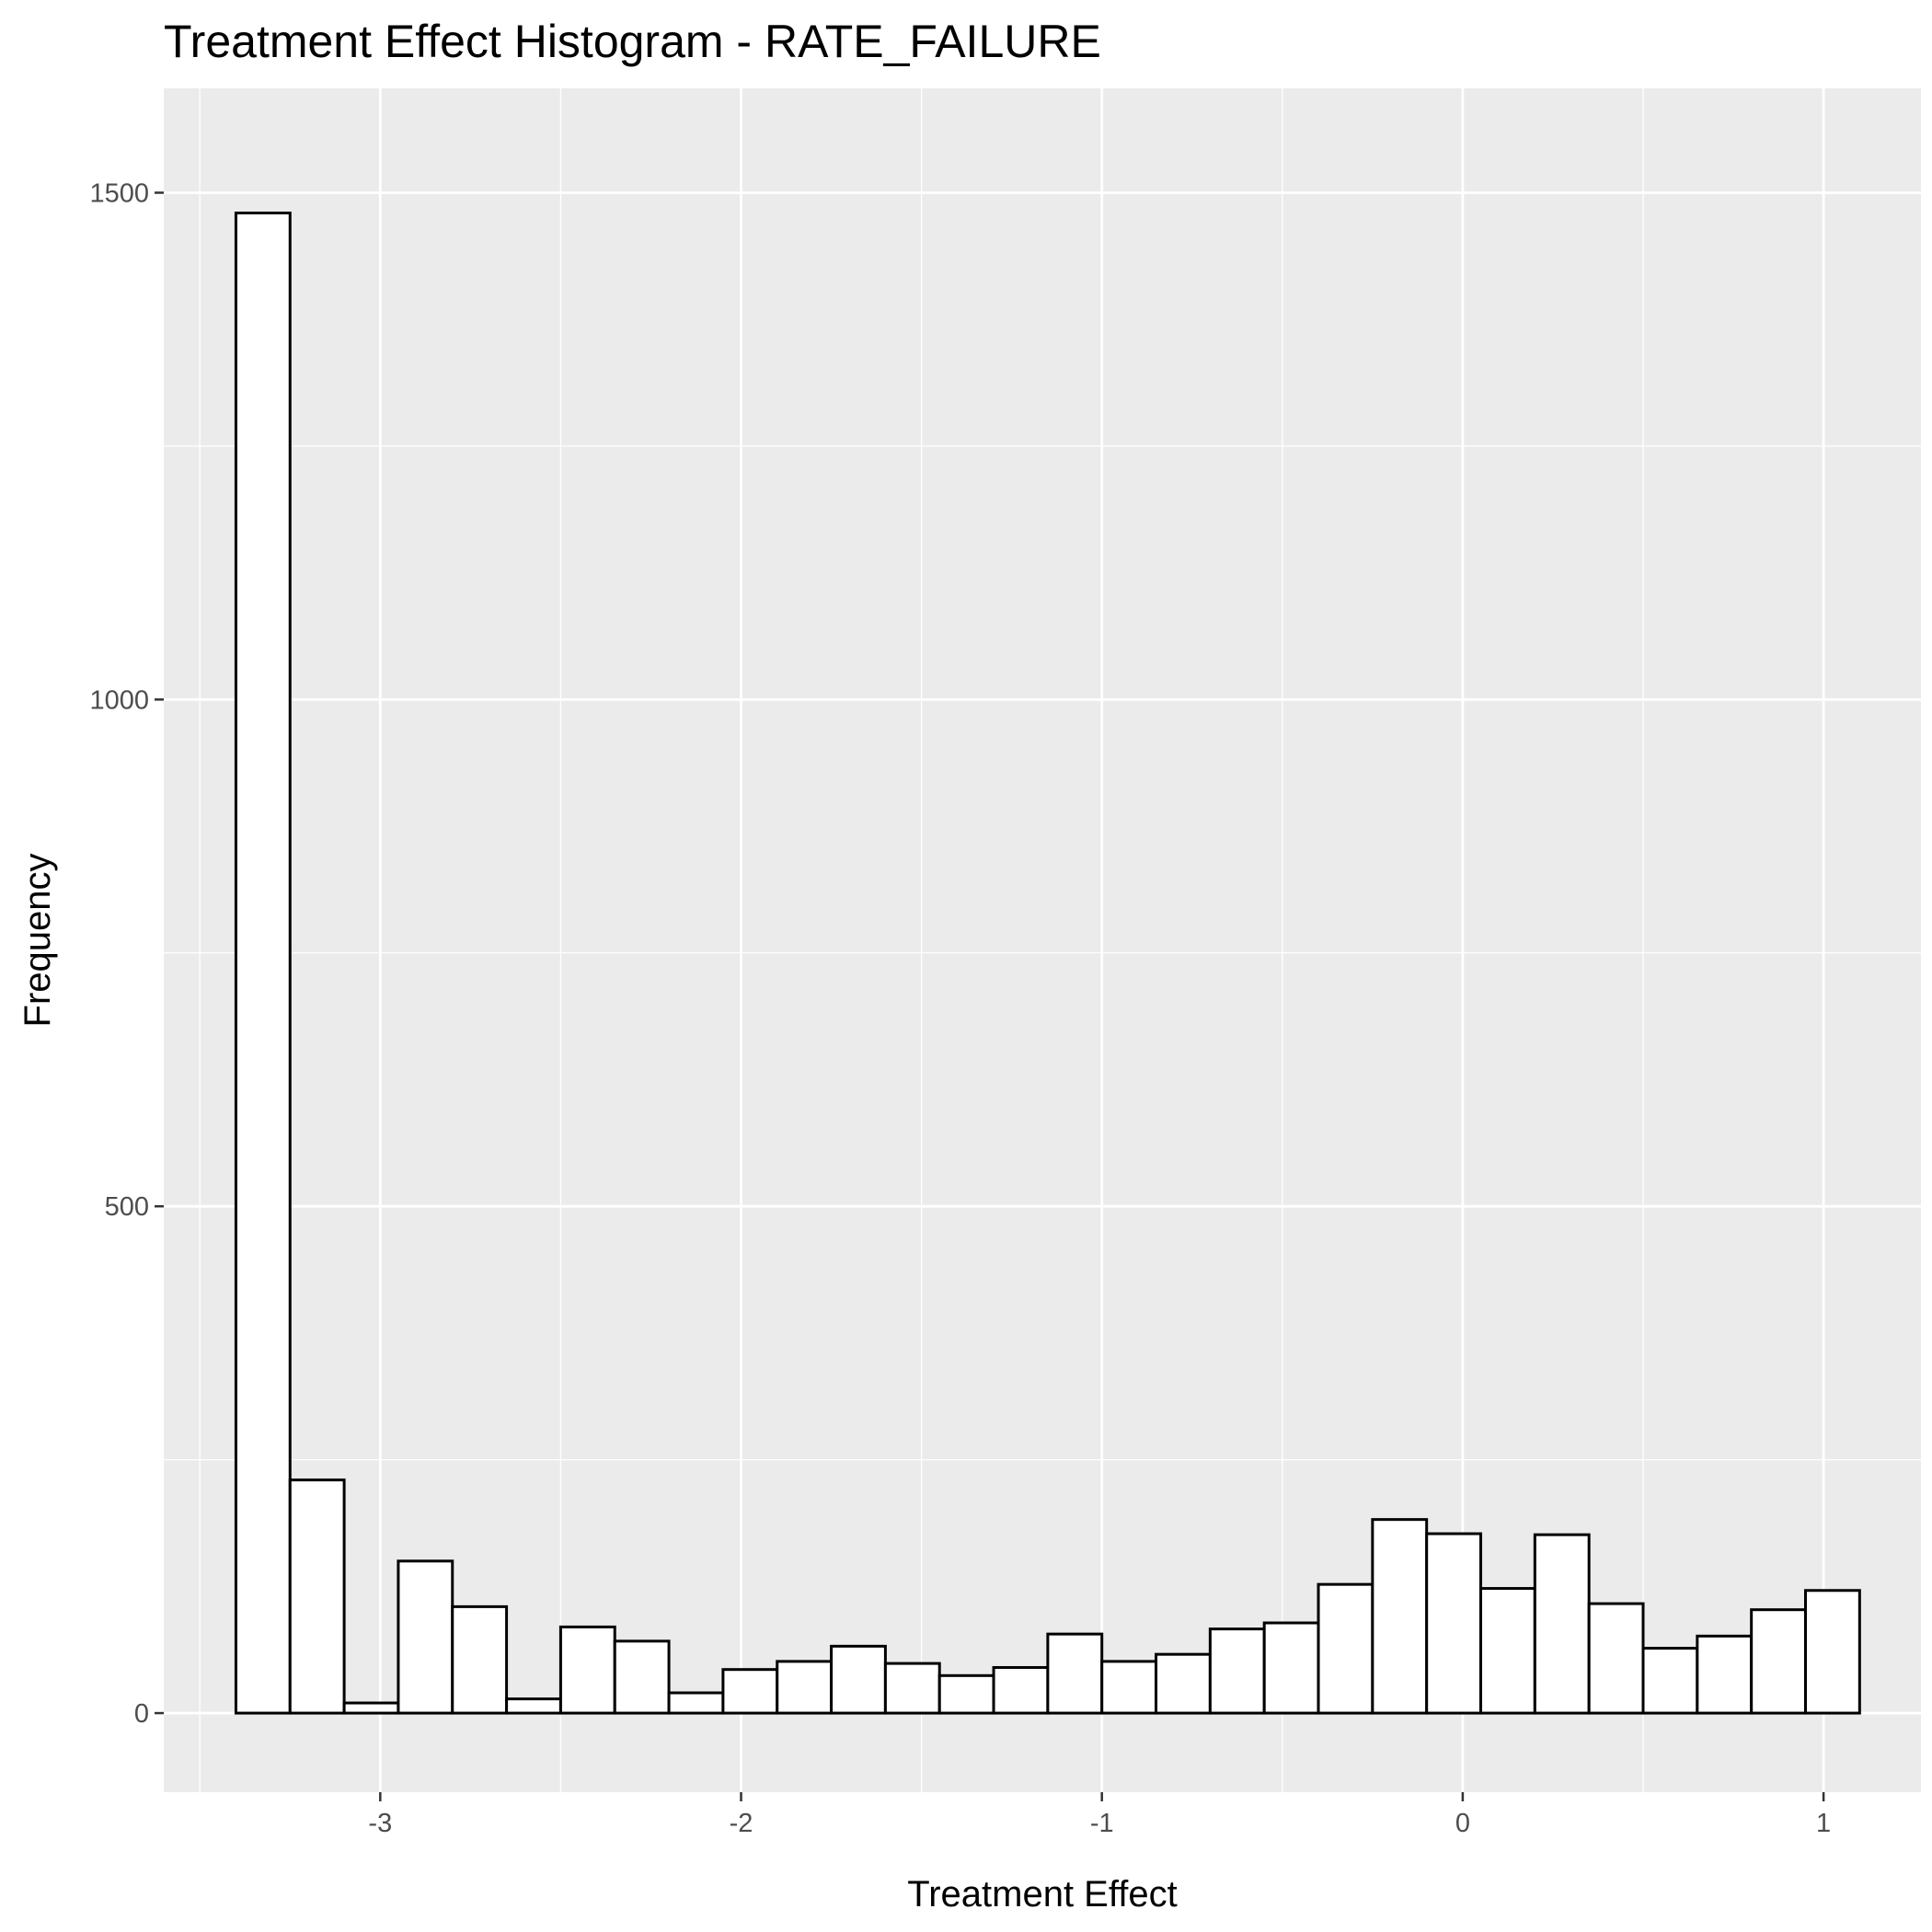 This screenshot has height=1932, width=1932. What do you see at coordinates (1823, 1823) in the screenshot?
I see `x-tick-label: 1` at bounding box center [1823, 1823].